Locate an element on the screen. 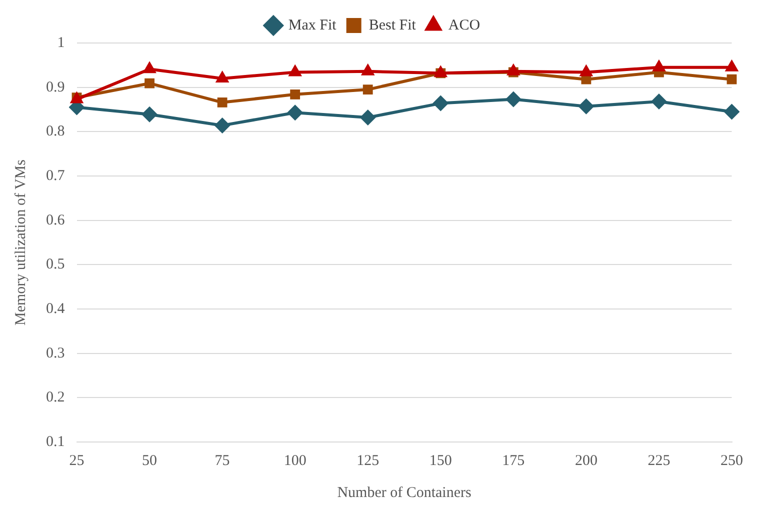 Image resolution: width=761 pixels, height=514 pixels. y-tick-label: 0.4 is located at coordinates (56, 308).